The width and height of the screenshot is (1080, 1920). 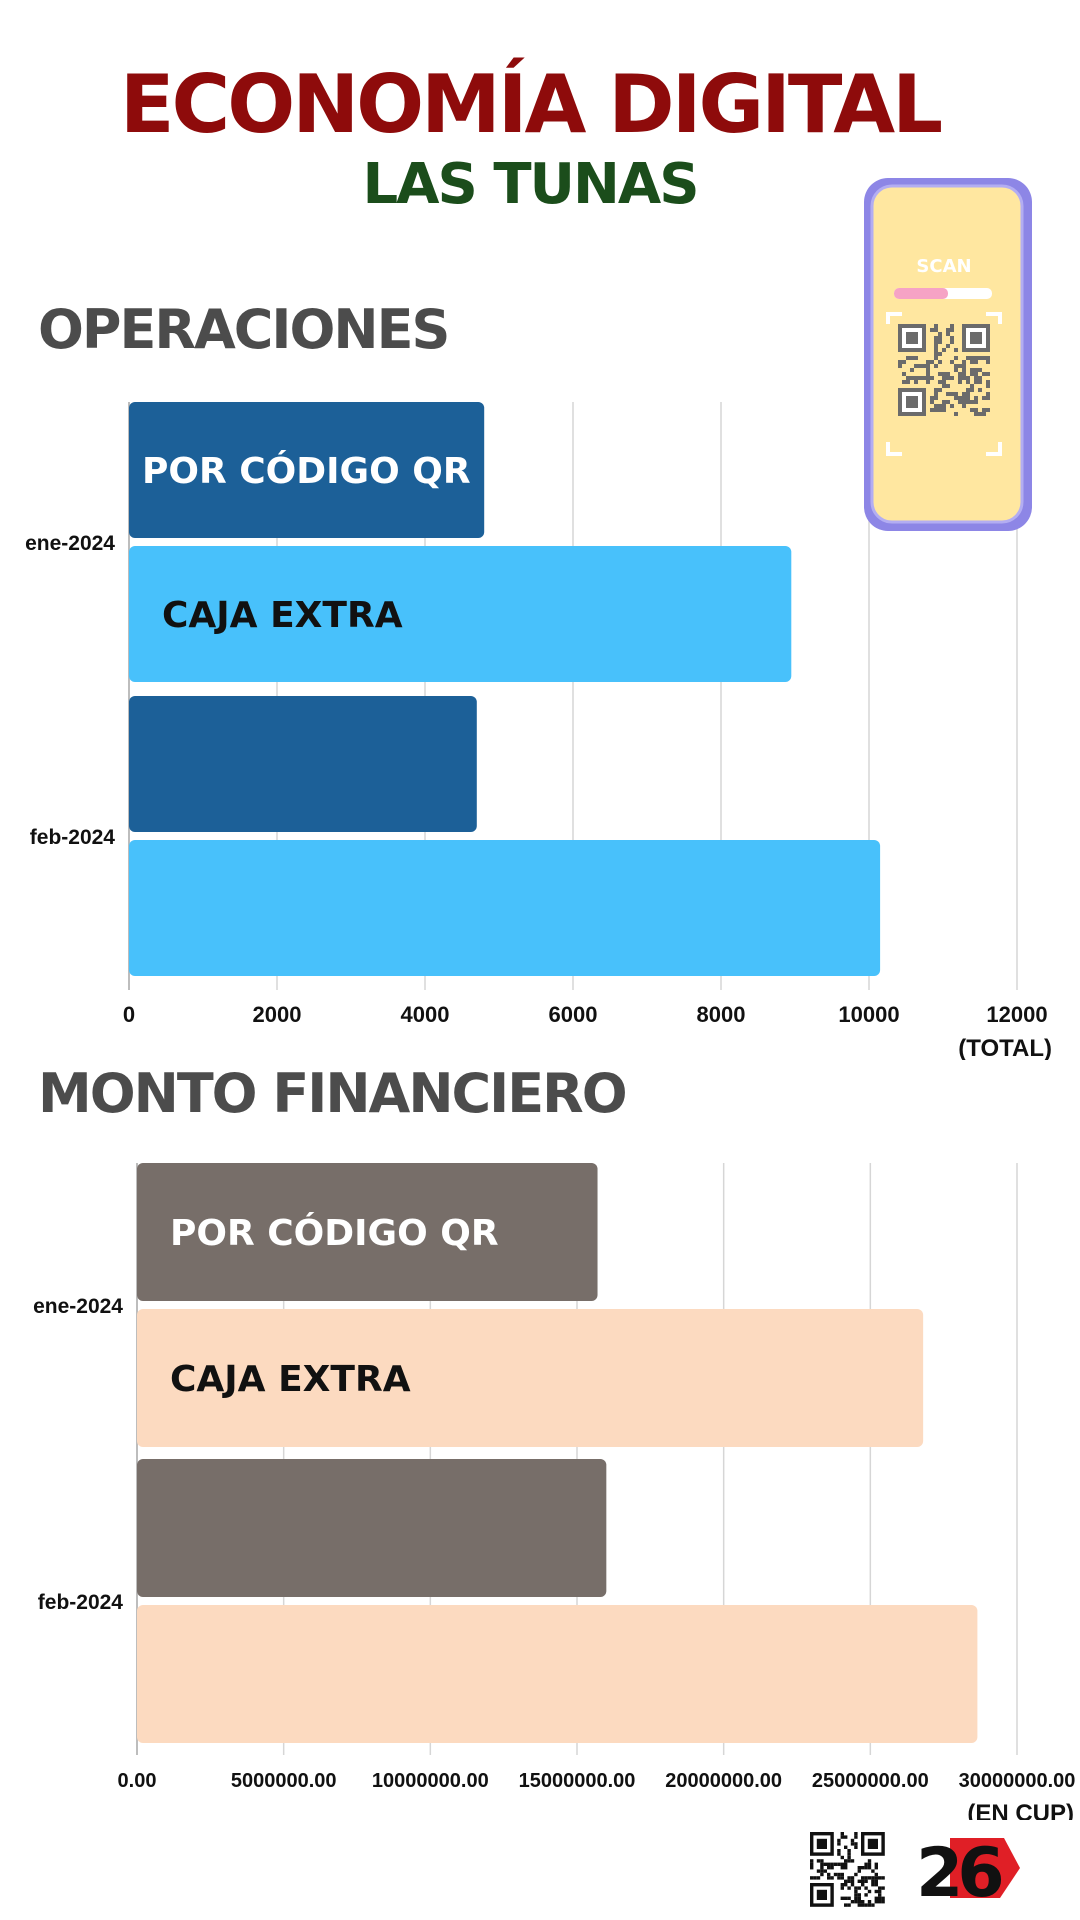 What do you see at coordinates (531, 104) in the screenshot?
I see `page-title: ECONOMÍA DIGITAL` at bounding box center [531, 104].